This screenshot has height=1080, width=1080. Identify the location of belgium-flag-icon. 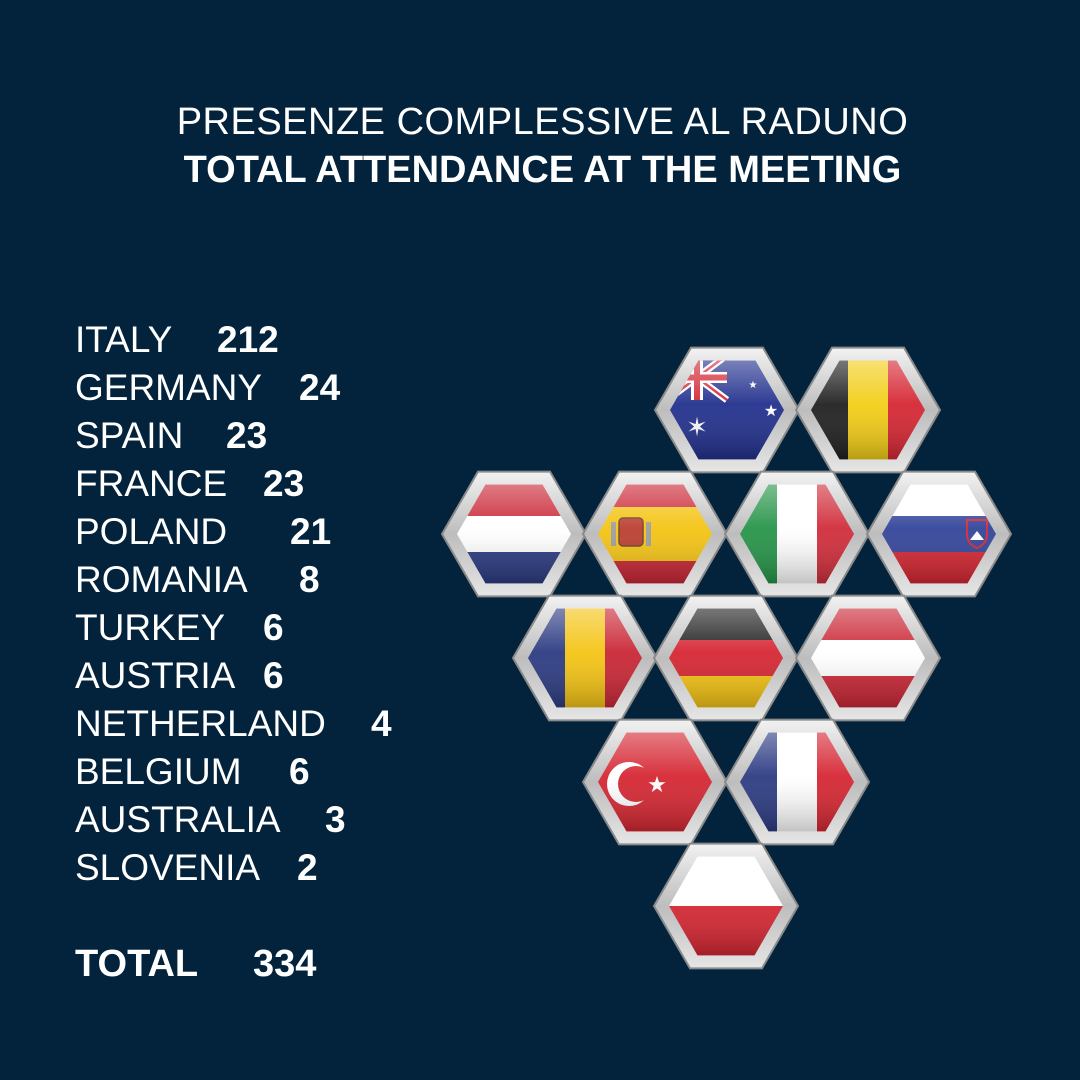
(868, 410).